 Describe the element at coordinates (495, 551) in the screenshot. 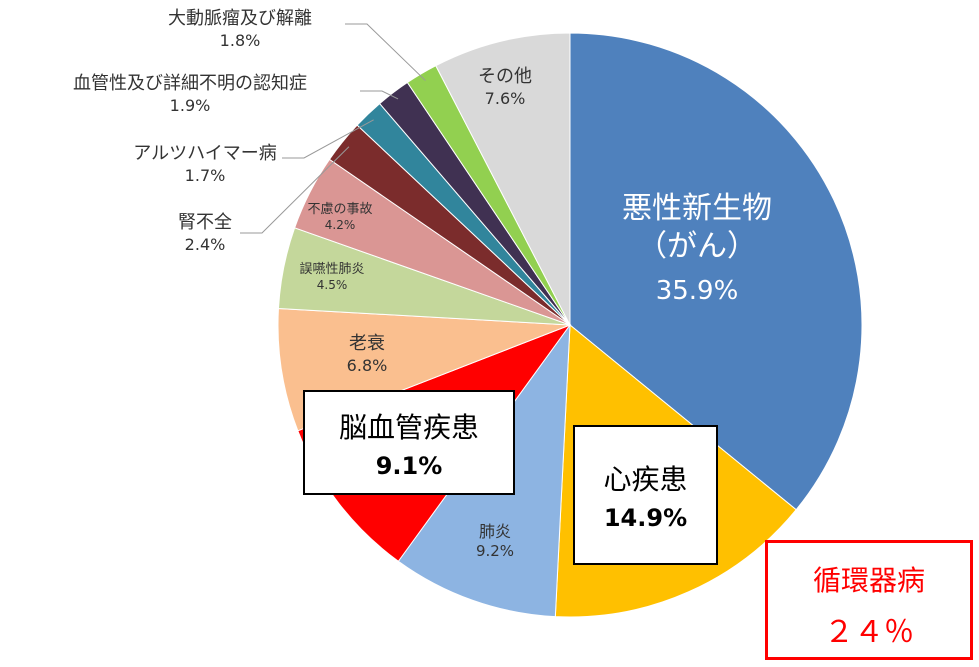

I see `value-label: 9.2%` at that location.